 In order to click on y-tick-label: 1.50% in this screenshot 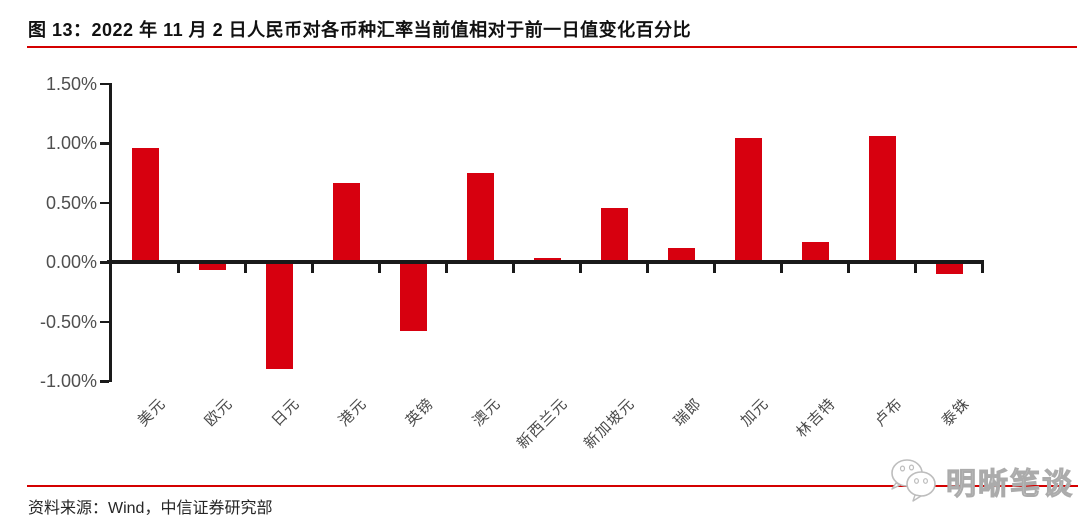, I will do `click(71, 83)`.